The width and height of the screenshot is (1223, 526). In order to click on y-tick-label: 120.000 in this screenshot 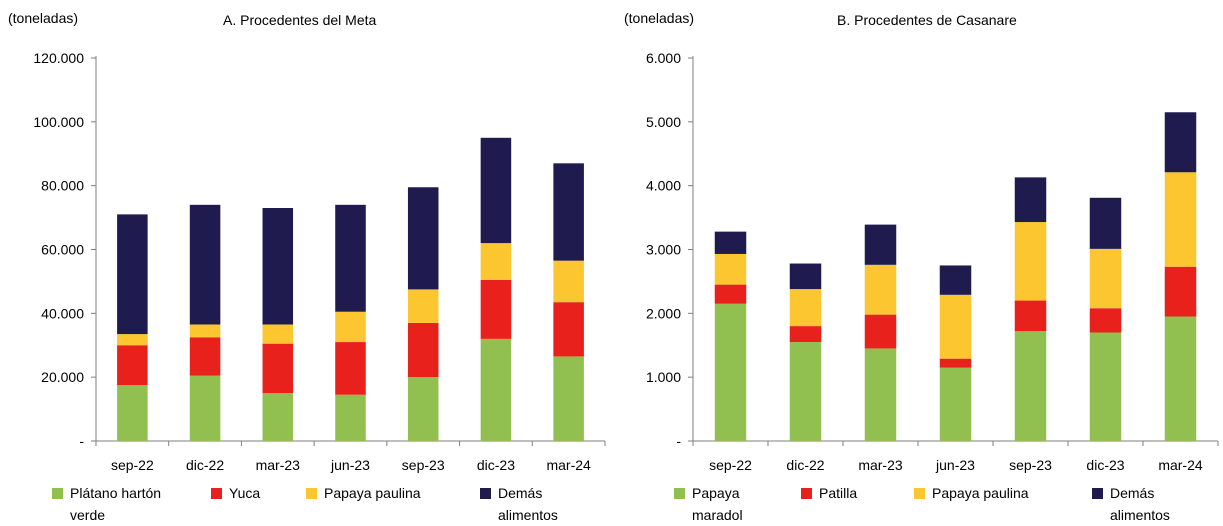, I will do `click(58, 58)`.